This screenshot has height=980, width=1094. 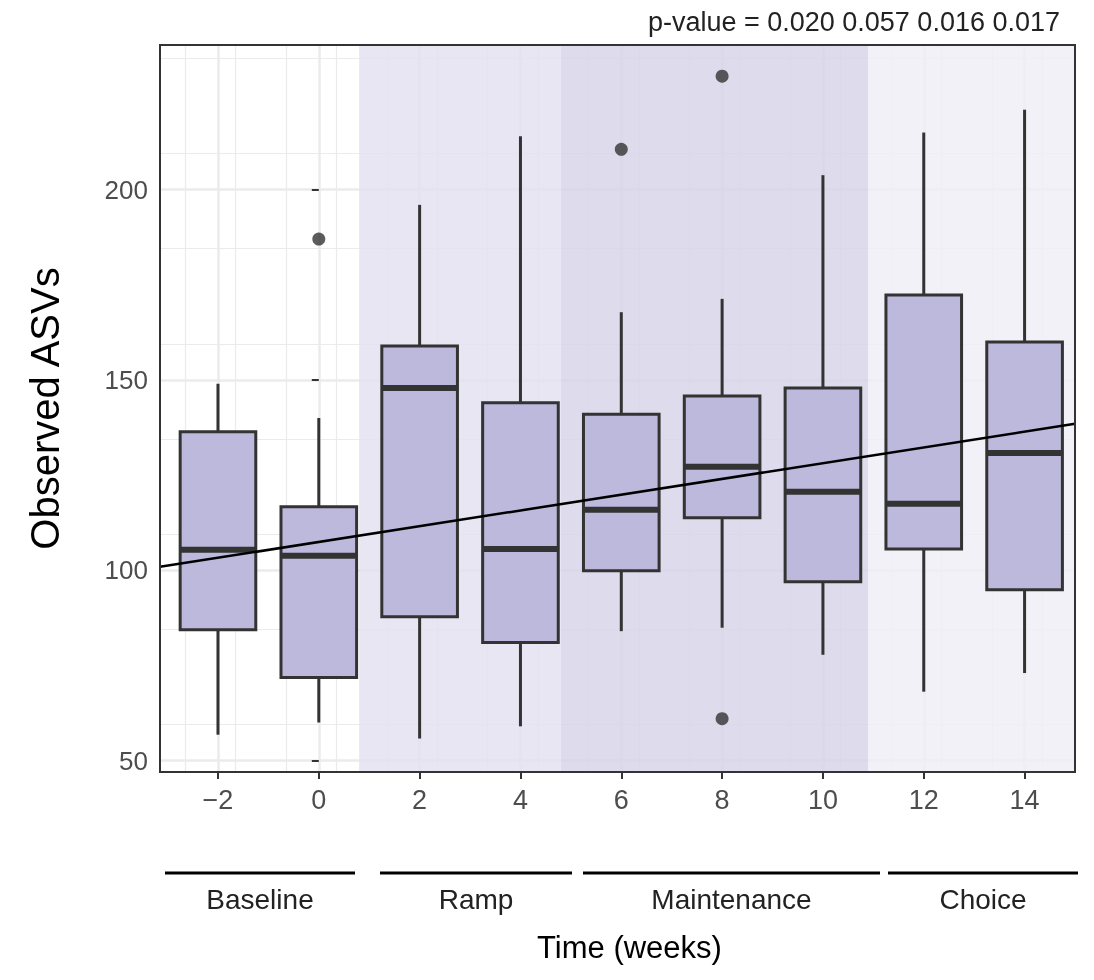 What do you see at coordinates (731, 899) in the screenshot?
I see `text: Maintenance` at bounding box center [731, 899].